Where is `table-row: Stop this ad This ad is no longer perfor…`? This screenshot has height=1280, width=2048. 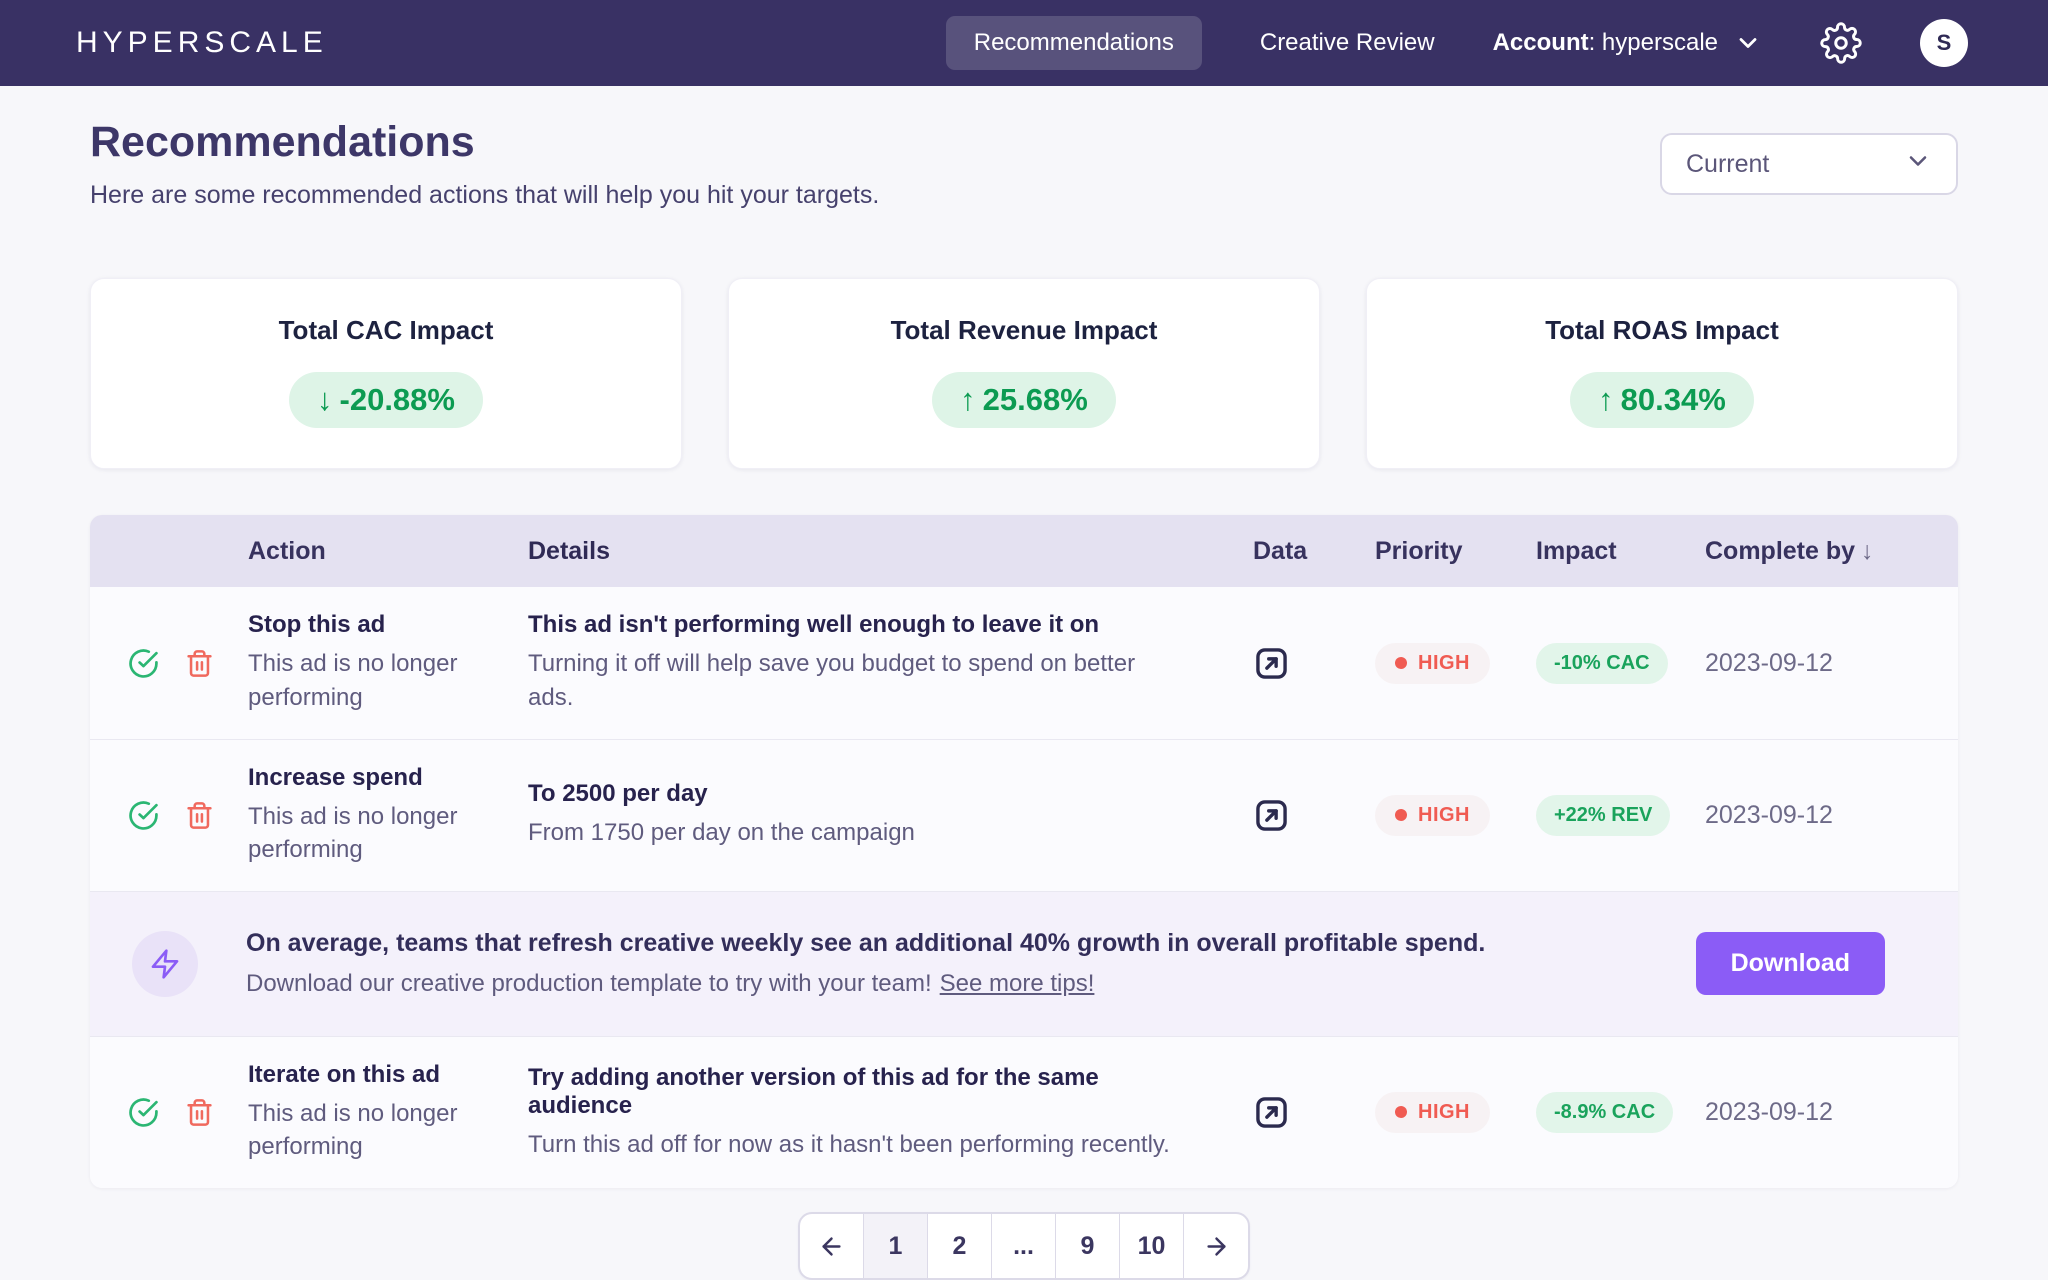
table-row: Stop this ad This ad is no longer perfor… is located at coordinates (1024, 663).